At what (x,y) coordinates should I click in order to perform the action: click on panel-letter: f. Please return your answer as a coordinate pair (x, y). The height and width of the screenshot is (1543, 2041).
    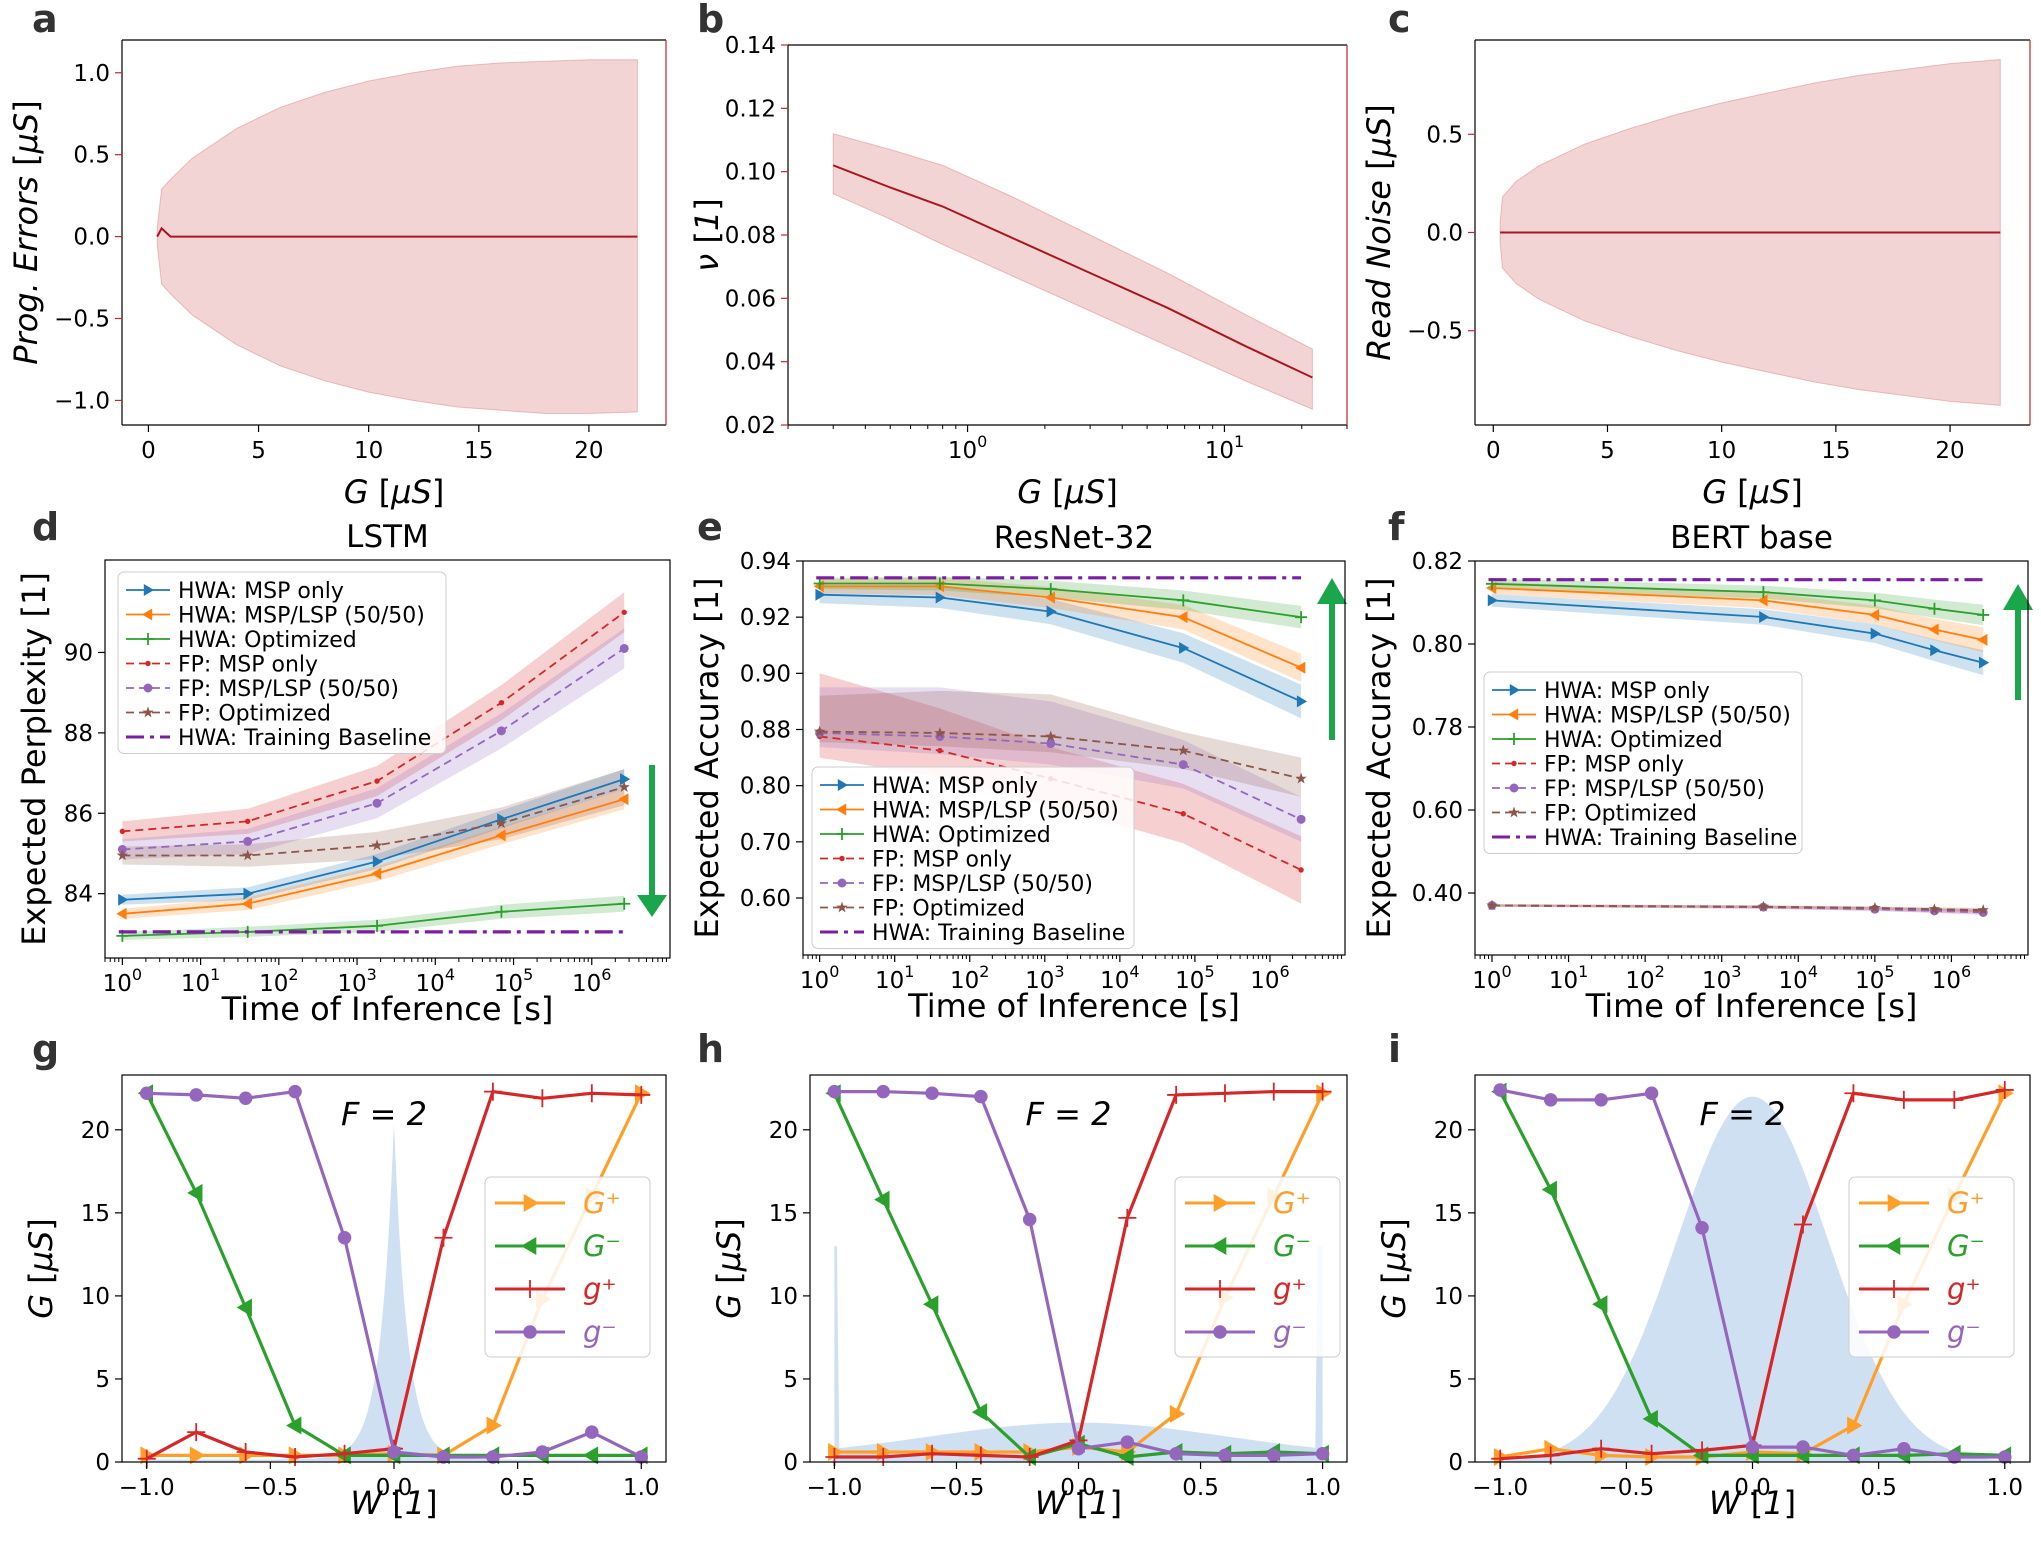
    Looking at the image, I should click on (1396, 527).